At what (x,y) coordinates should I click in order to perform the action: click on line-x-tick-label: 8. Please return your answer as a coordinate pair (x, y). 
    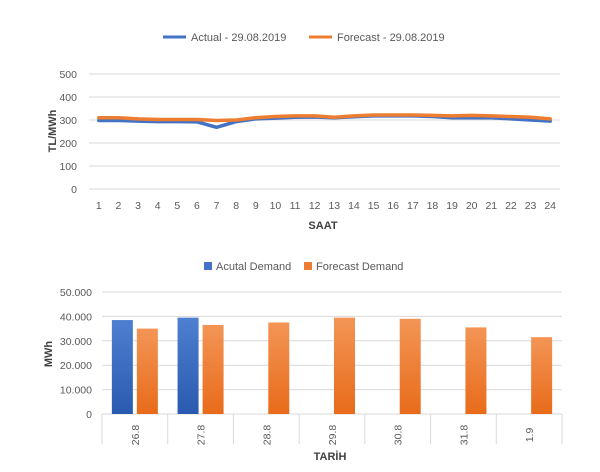
    Looking at the image, I should click on (236, 206).